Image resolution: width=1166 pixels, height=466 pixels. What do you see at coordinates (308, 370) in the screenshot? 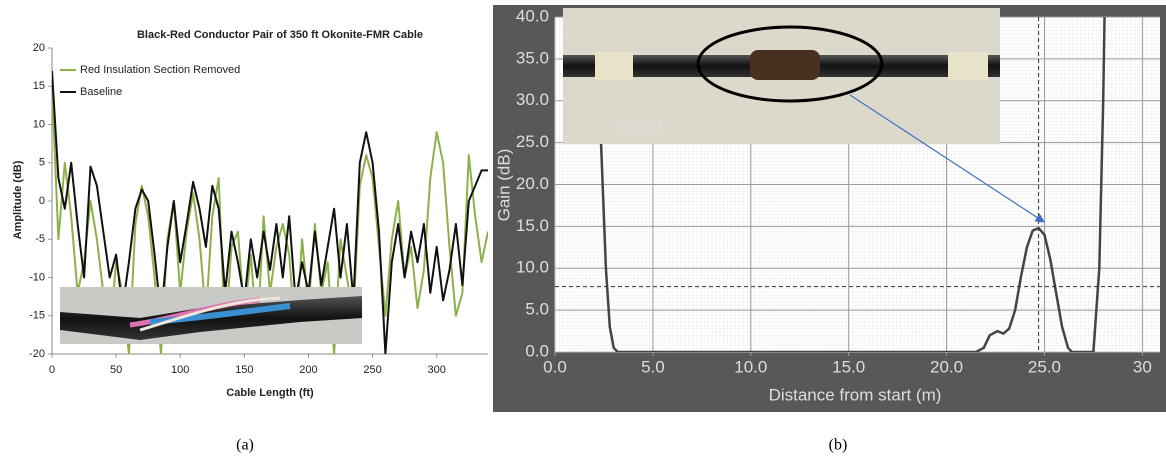
I see `x-tick-label: 200` at bounding box center [308, 370].